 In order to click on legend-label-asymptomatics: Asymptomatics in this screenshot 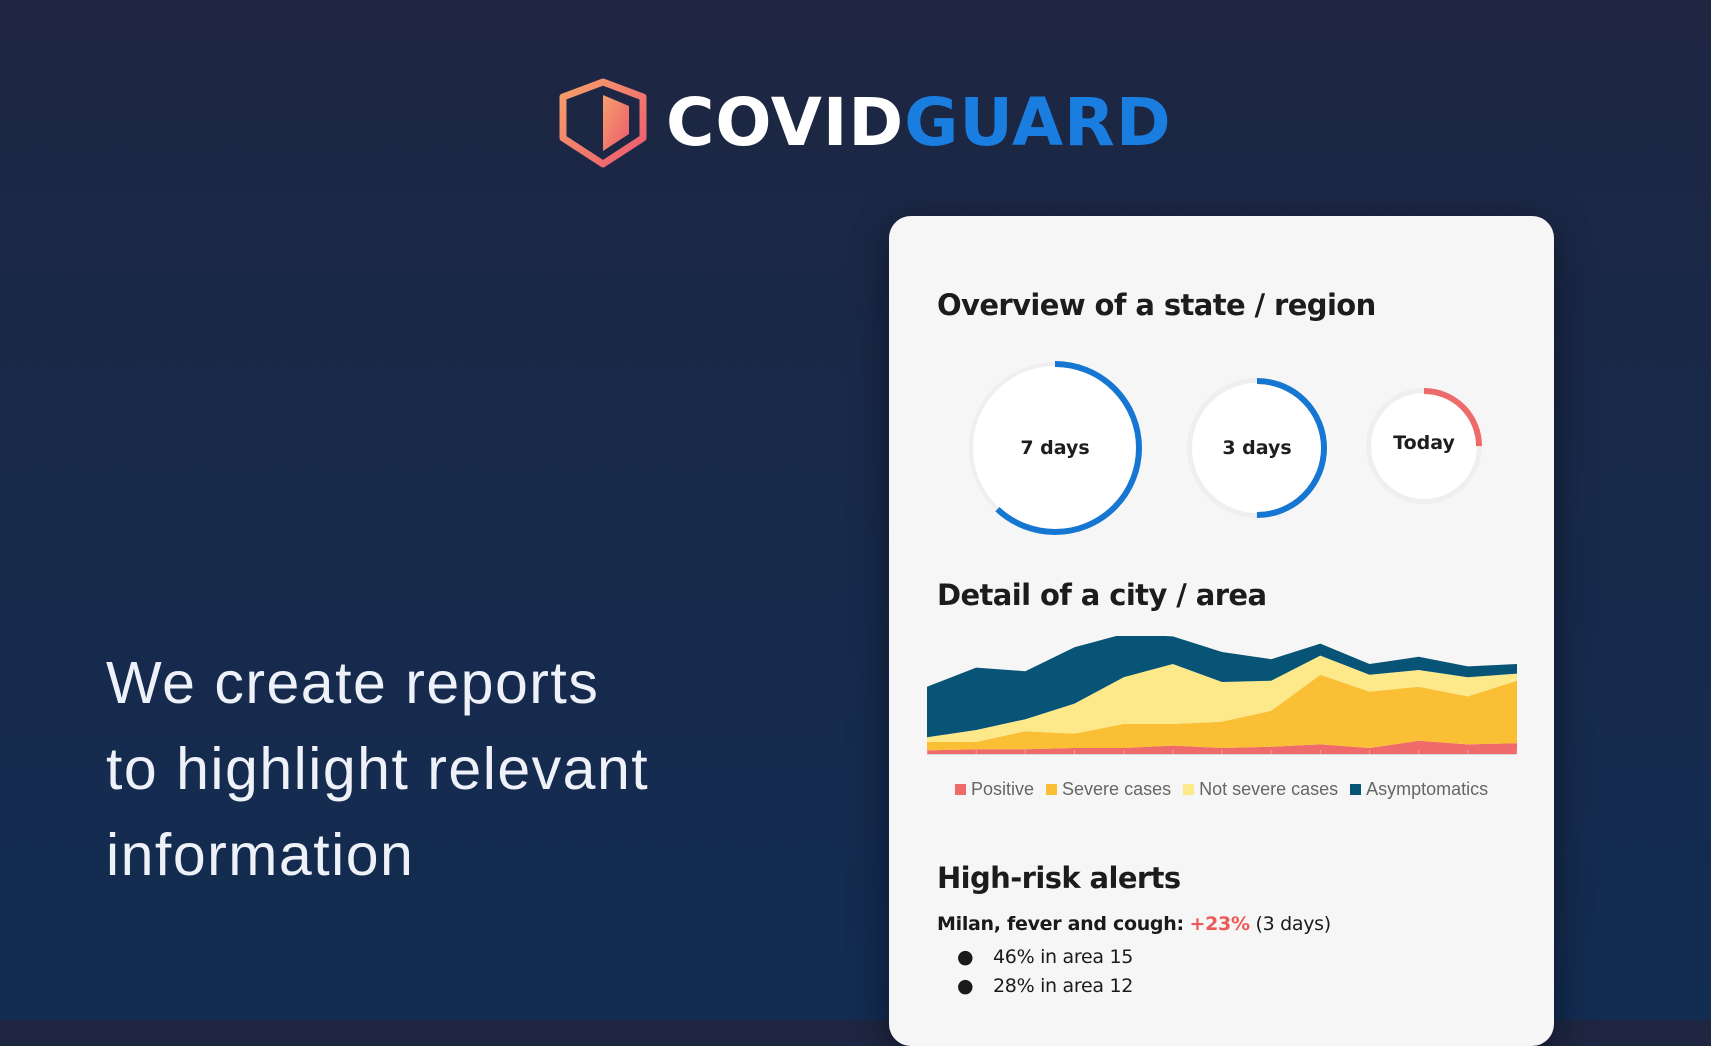, I will do `click(1427, 789)`.